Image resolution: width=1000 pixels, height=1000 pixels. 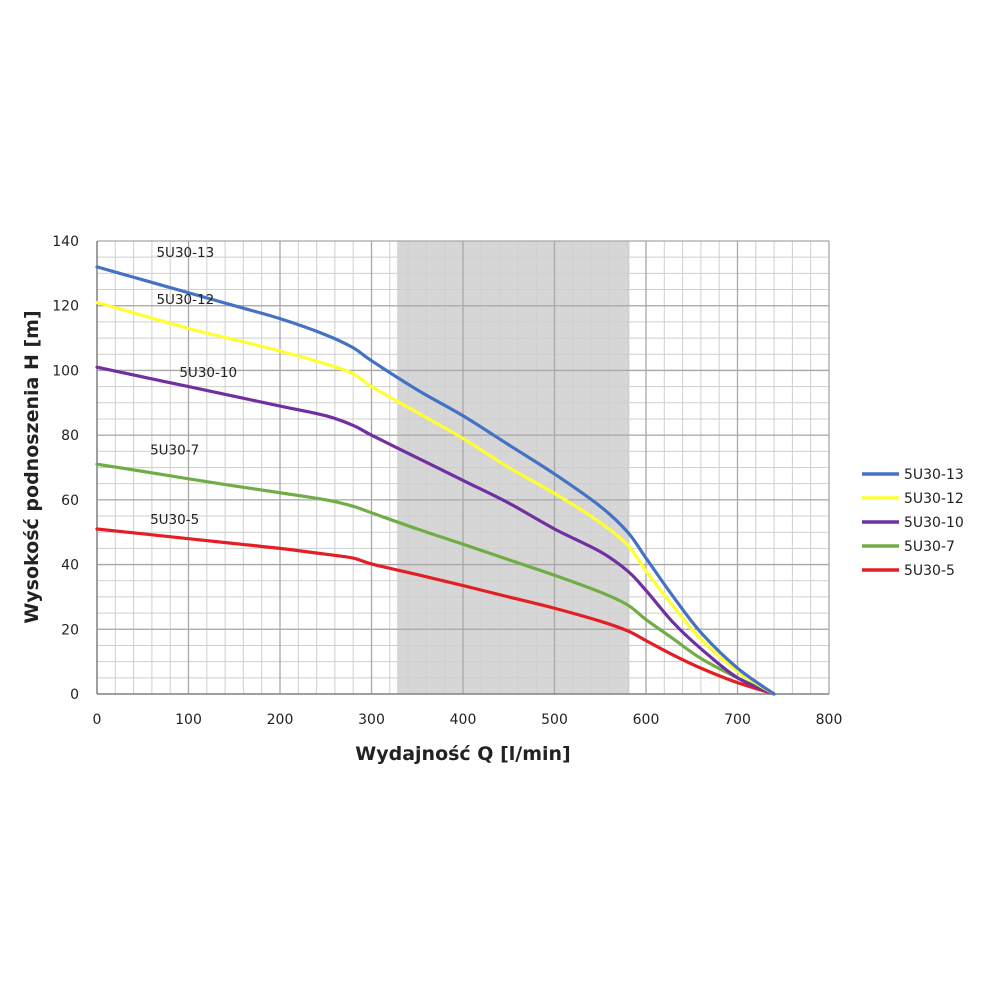 What do you see at coordinates (554, 720) in the screenshot?
I see `x-tick-label: 500` at bounding box center [554, 720].